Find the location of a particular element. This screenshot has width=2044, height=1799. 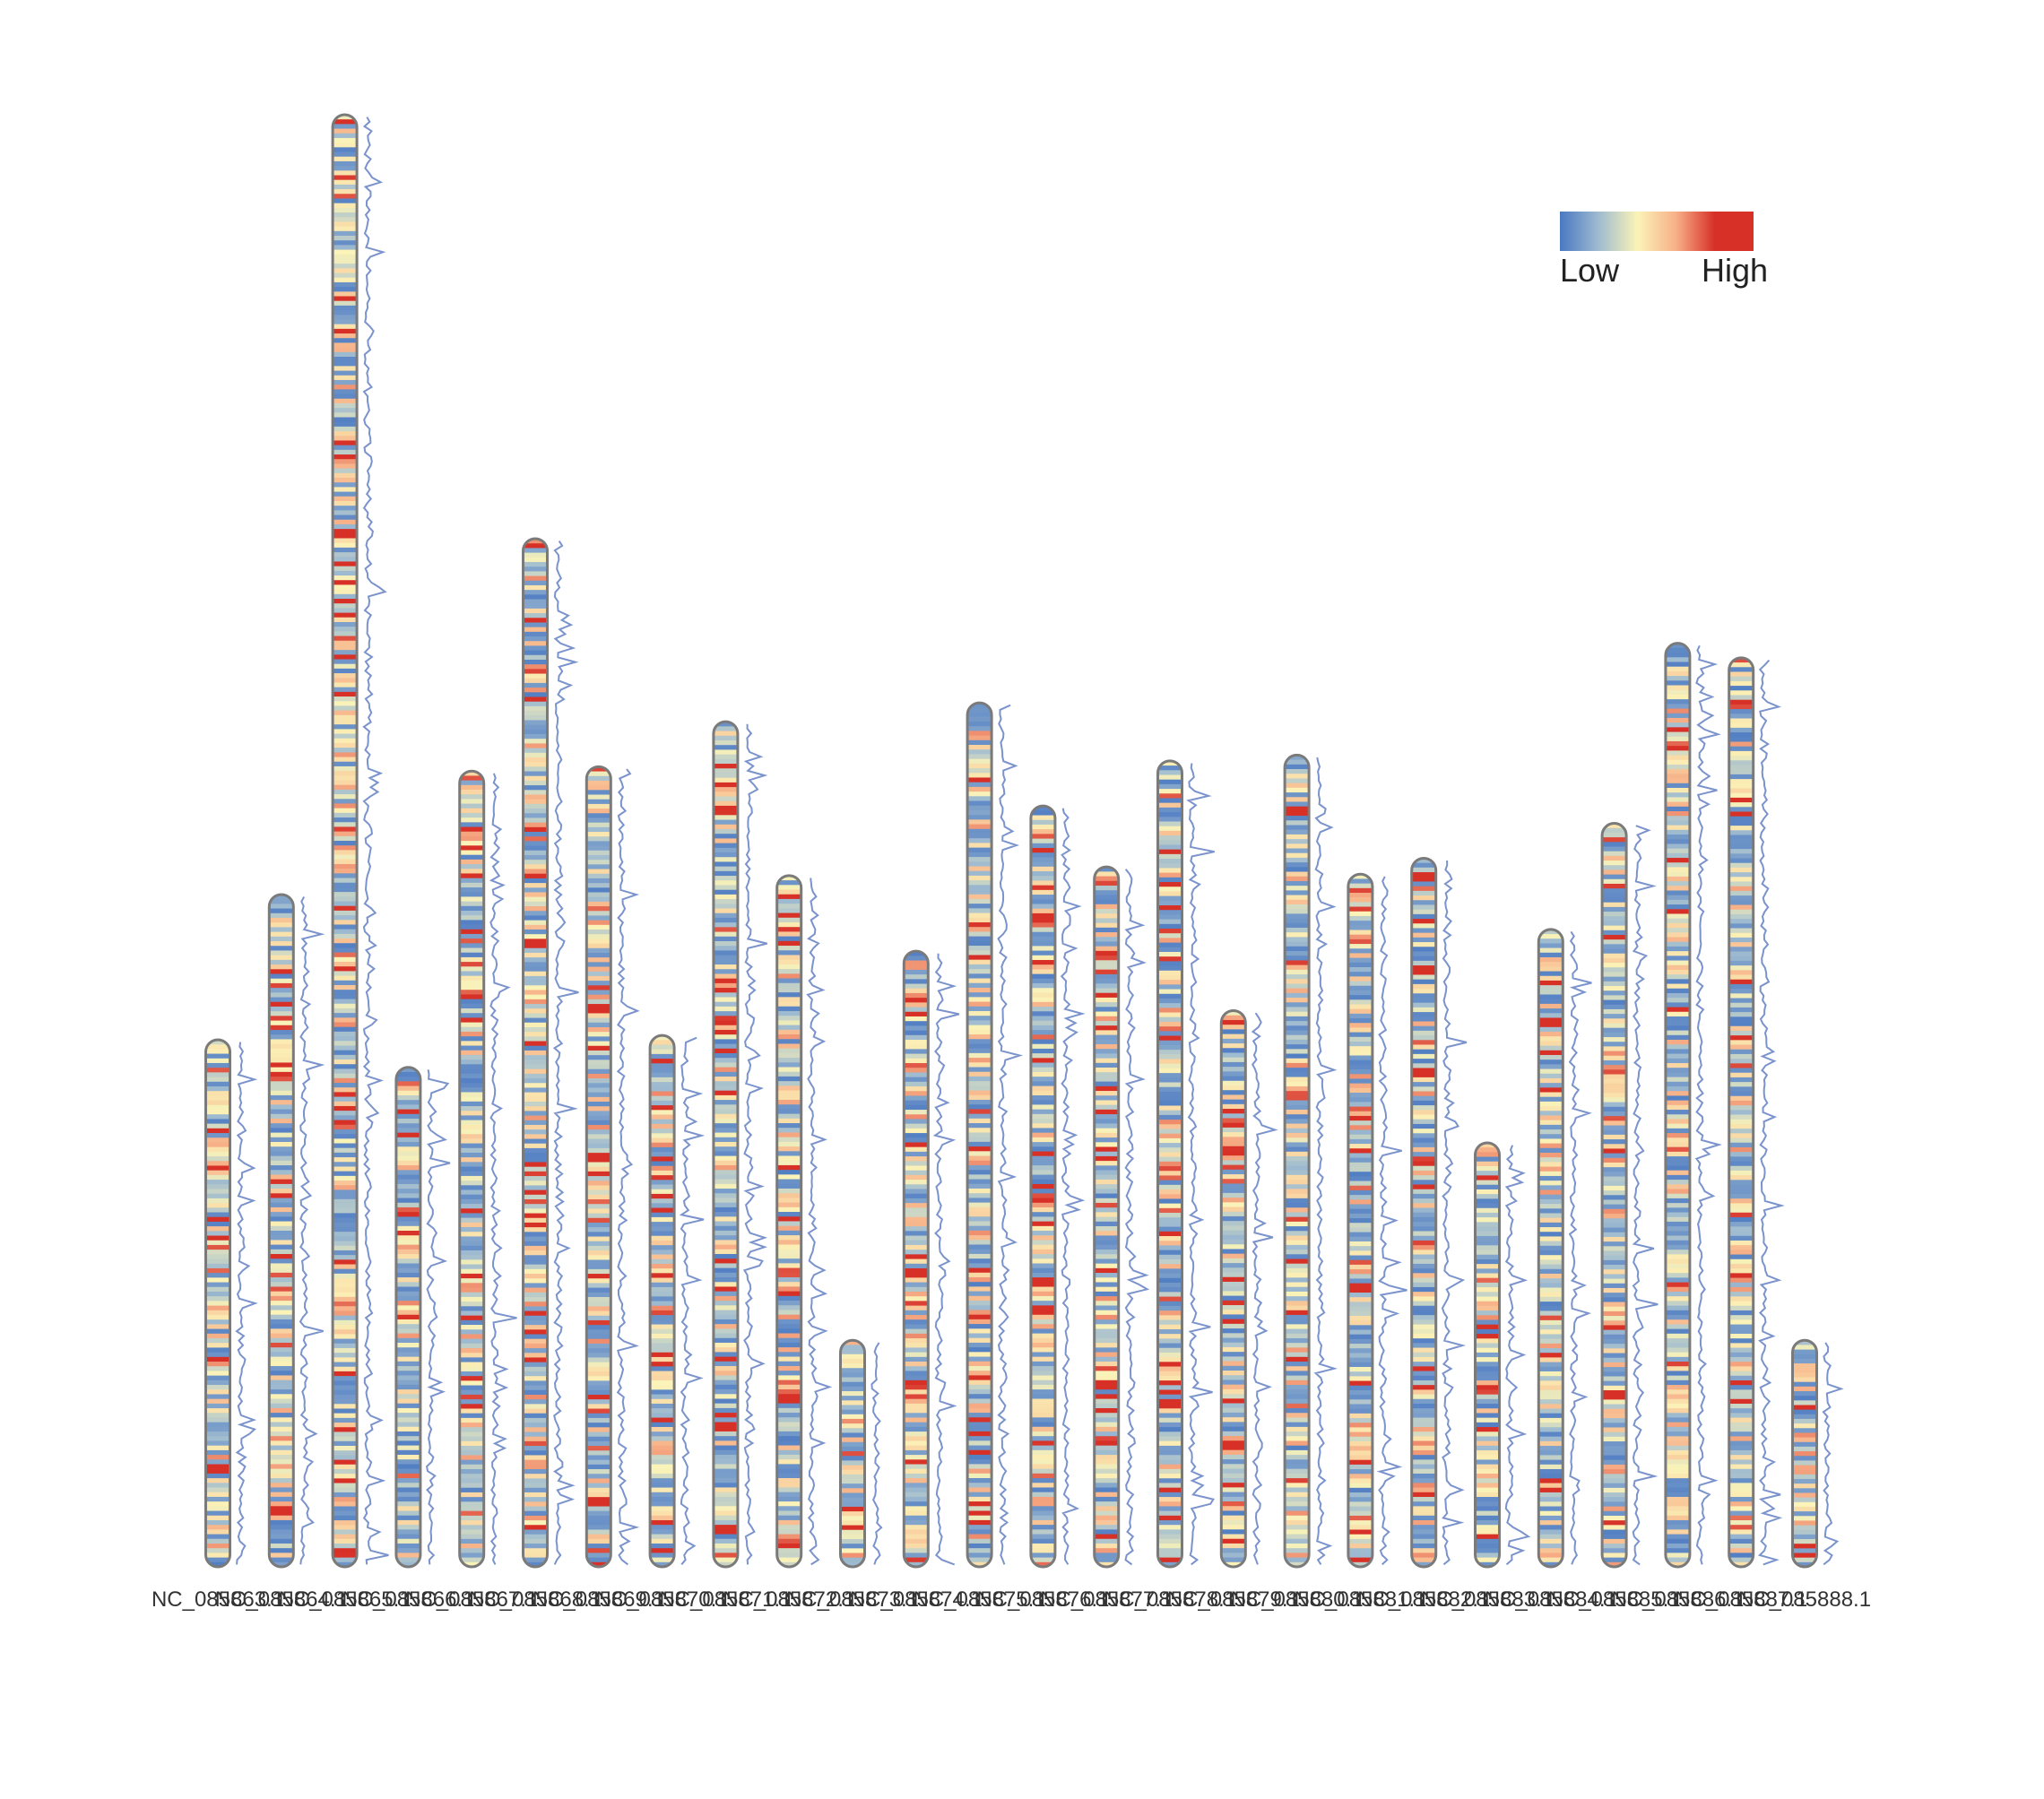

chromosome-label: NC_085879.1 is located at coordinates (1233, 1599).